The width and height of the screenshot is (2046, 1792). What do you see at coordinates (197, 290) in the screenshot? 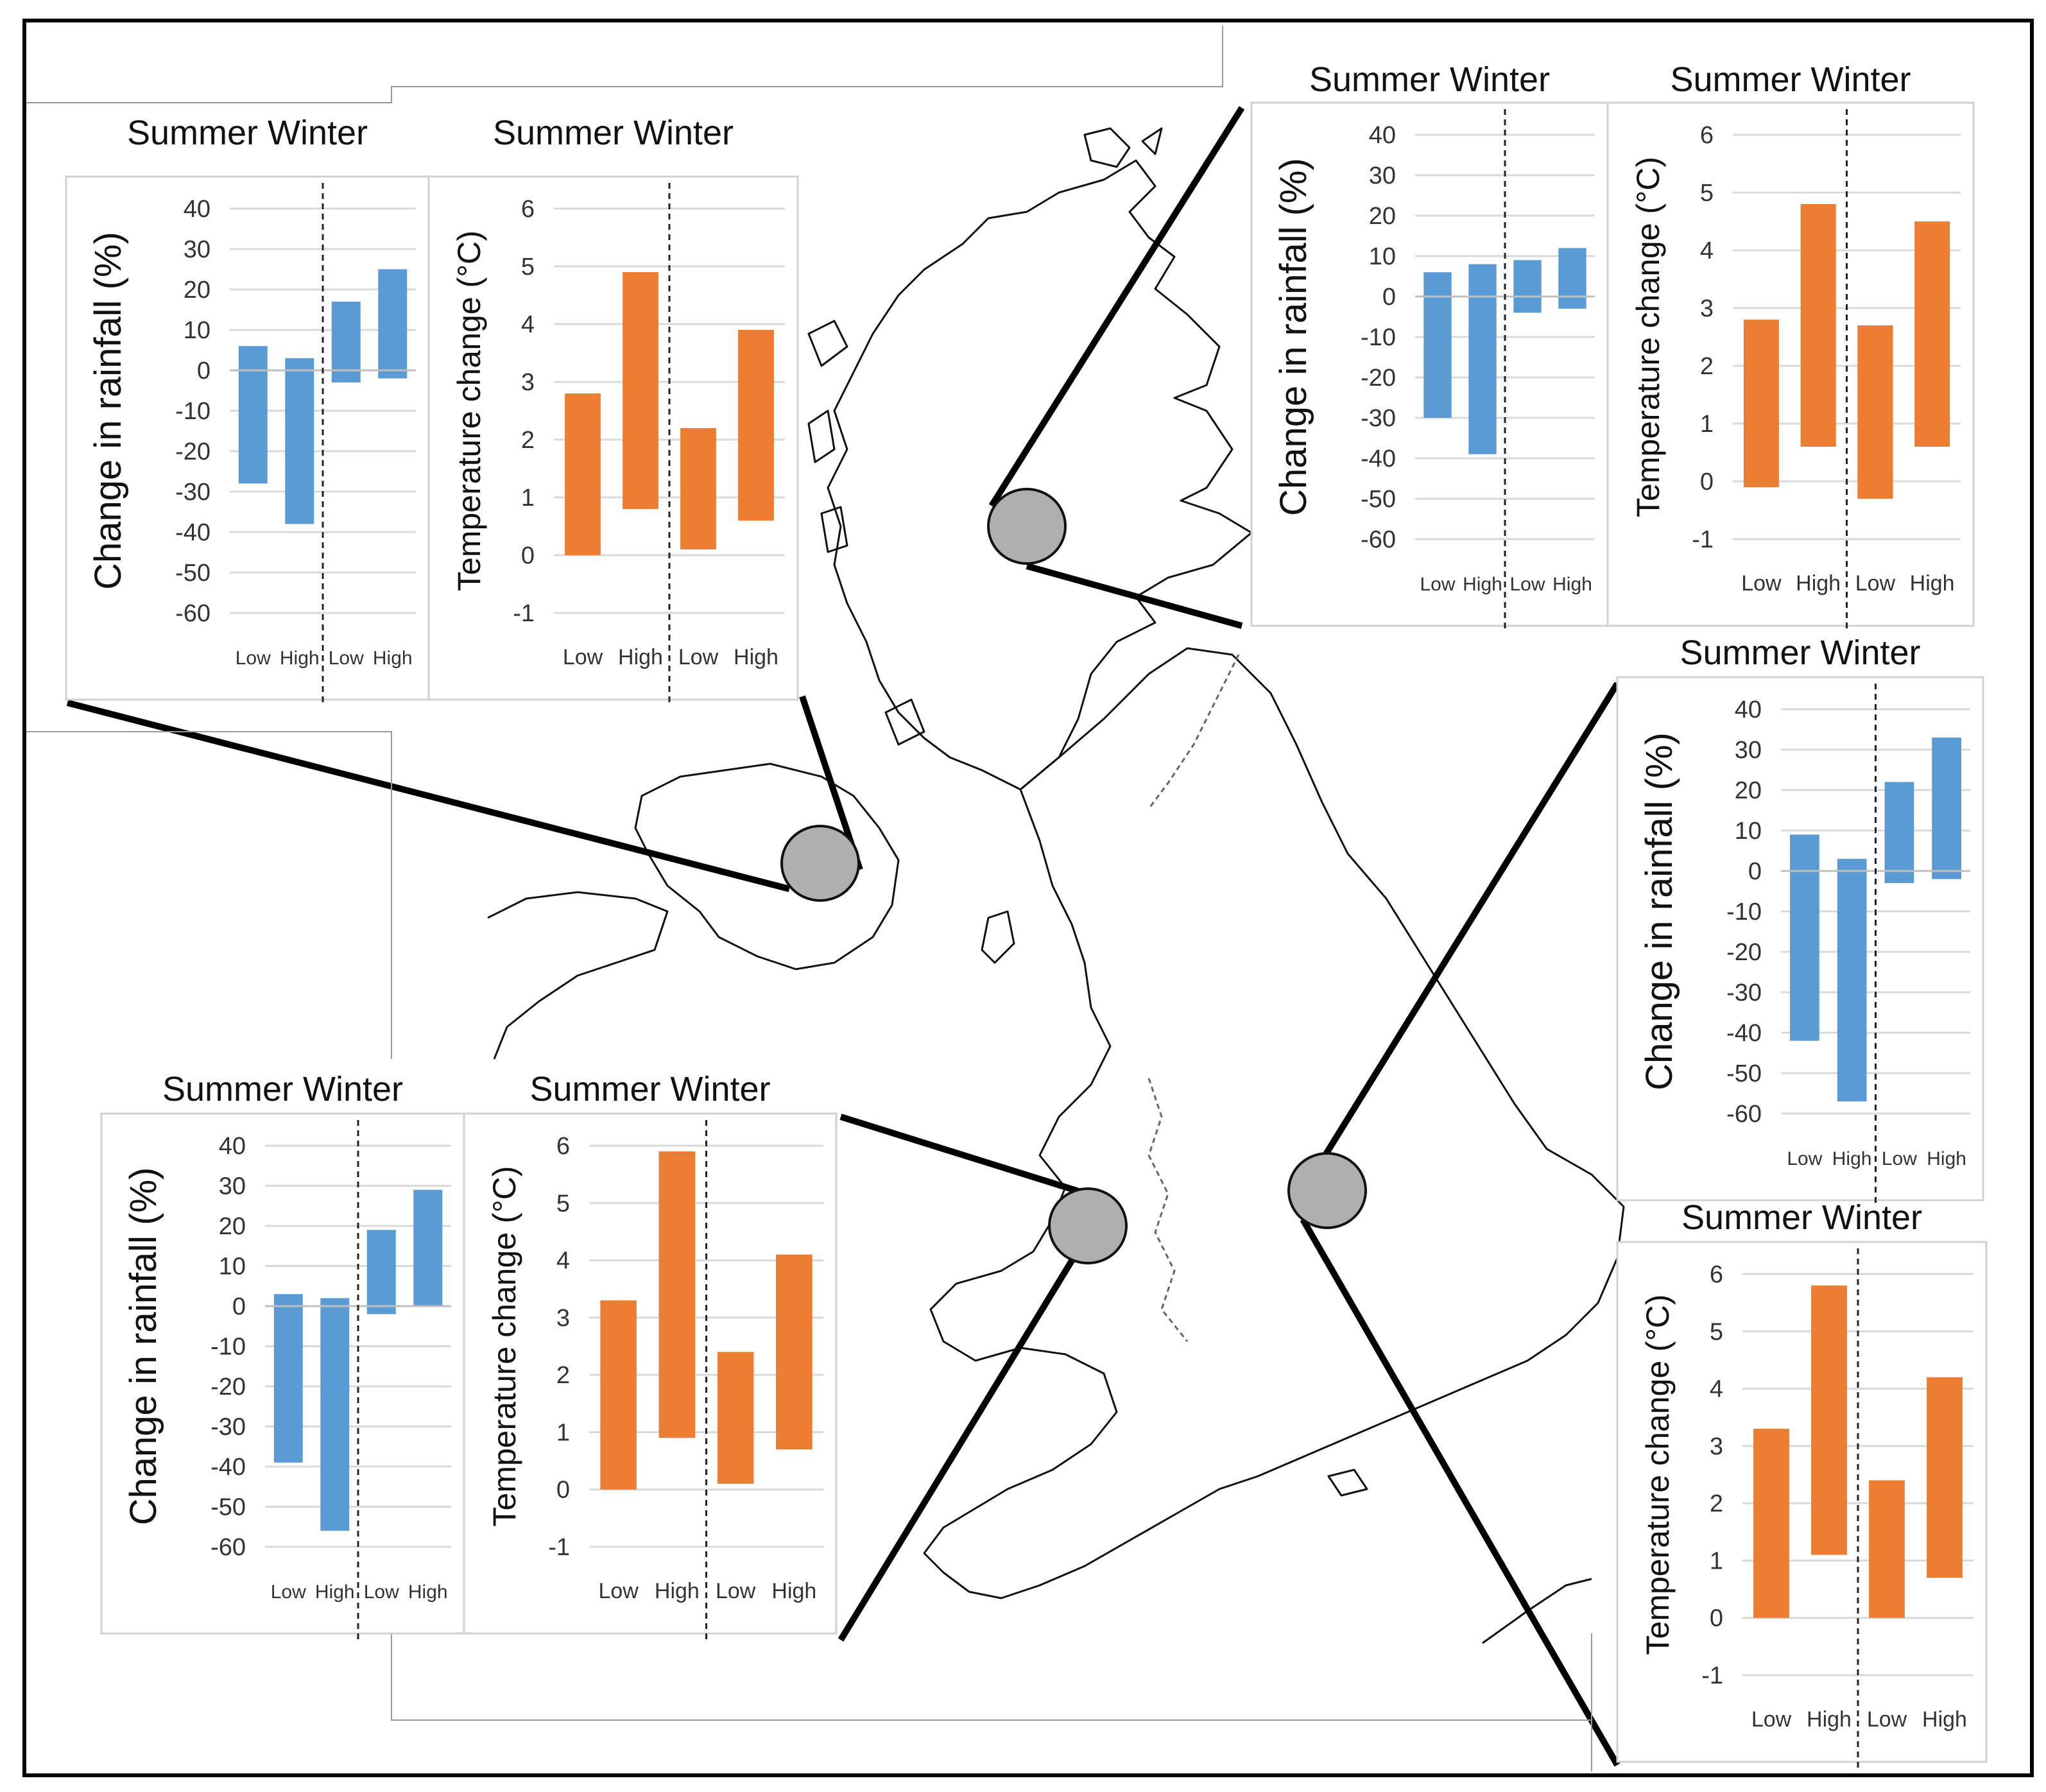
I see `y-tick-label: 20` at bounding box center [197, 290].